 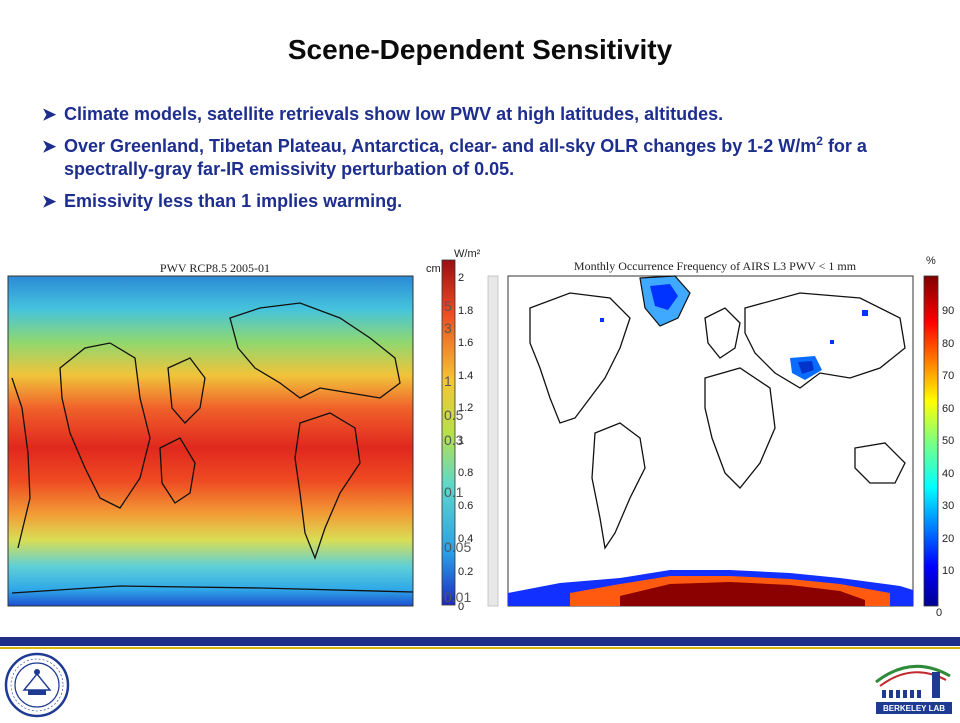 I want to click on greenland-region, so click(x=665, y=301).